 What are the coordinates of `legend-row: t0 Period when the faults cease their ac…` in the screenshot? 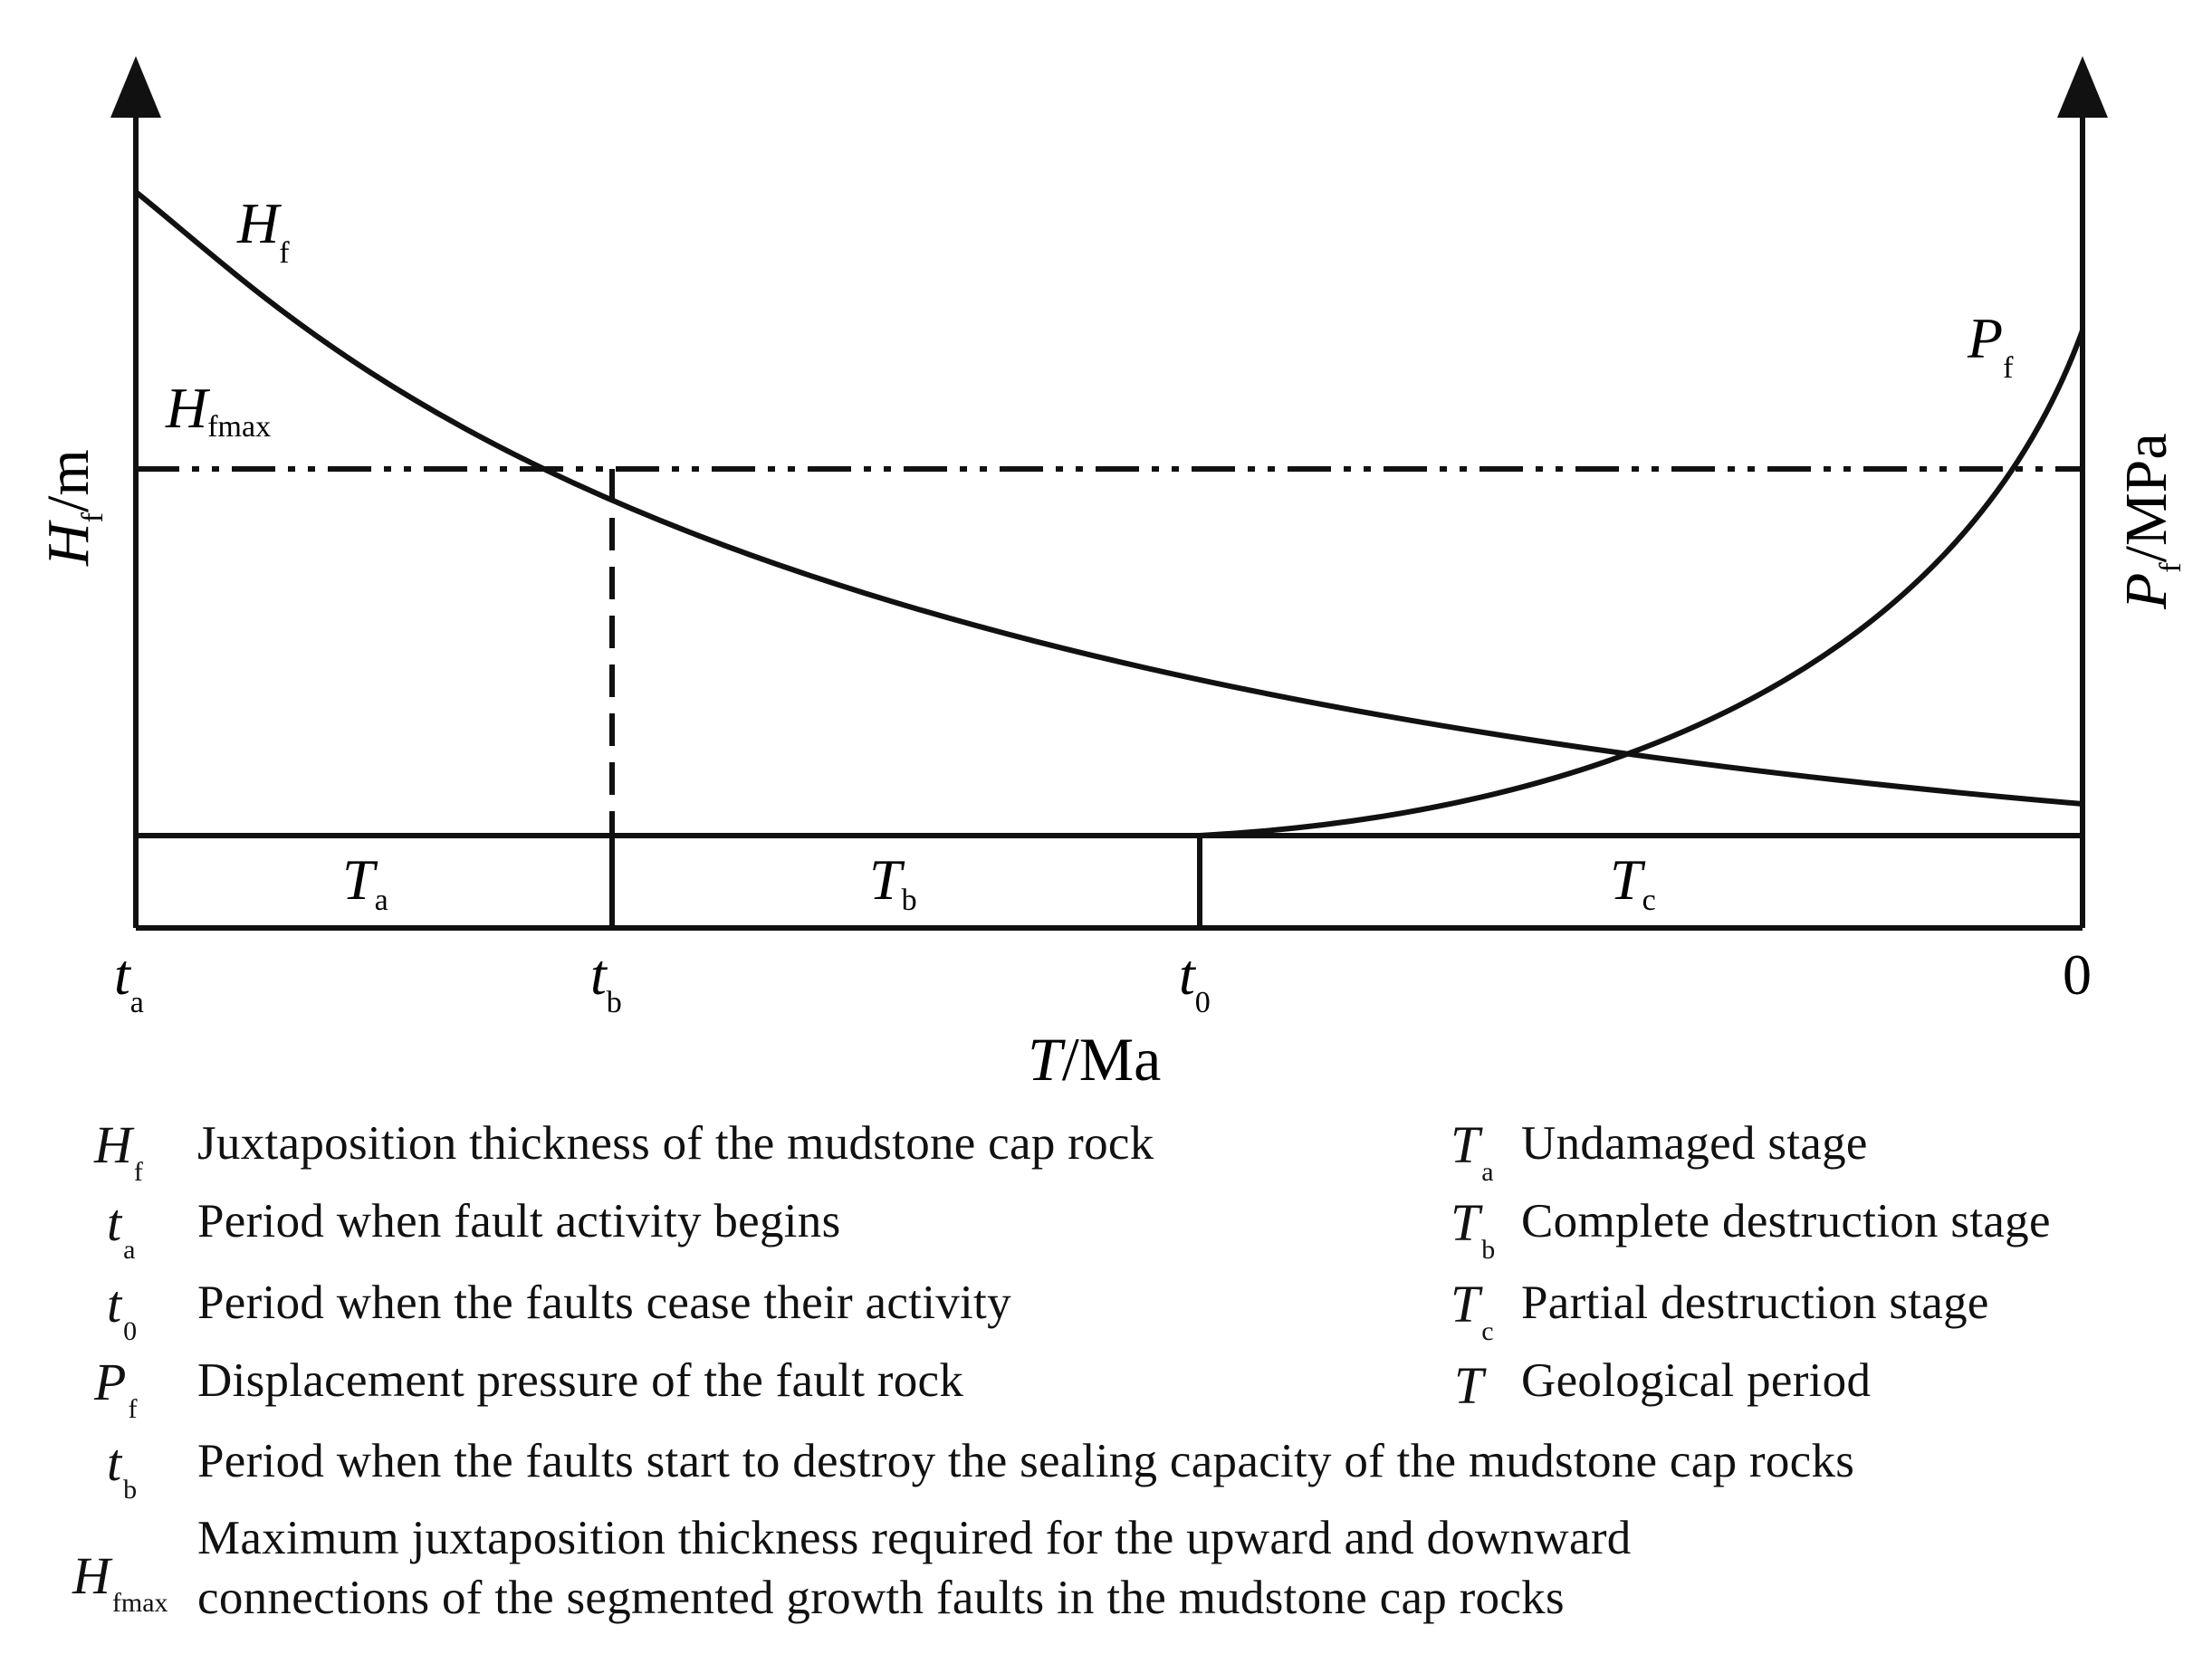 It's located at (1106, 1315).